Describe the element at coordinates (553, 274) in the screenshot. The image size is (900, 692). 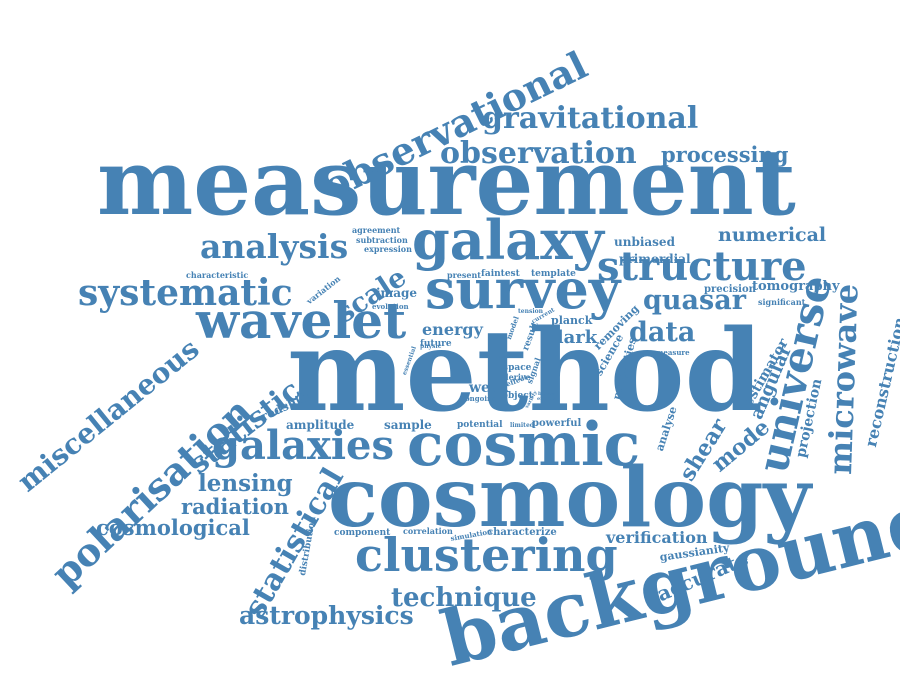
I see `word-template: template` at that location.